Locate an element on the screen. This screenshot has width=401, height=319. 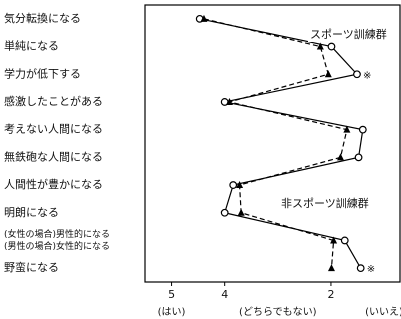
category-label: 気分転換になる is located at coordinates (42, 18).